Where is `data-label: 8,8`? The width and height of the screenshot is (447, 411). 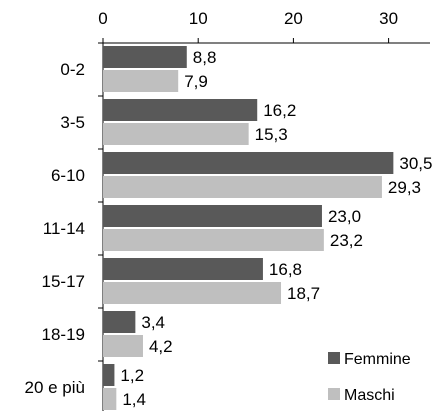 data-label: 8,8 is located at coordinates (205, 57).